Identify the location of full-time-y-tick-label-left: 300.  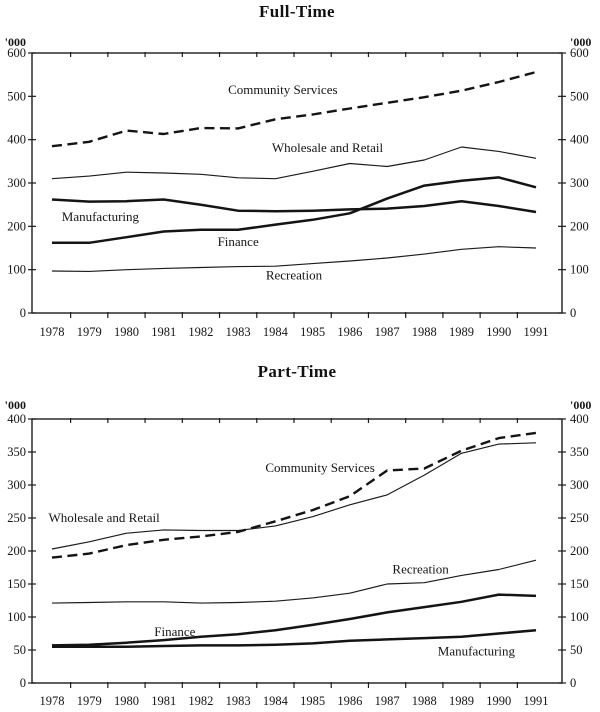
(16, 183).